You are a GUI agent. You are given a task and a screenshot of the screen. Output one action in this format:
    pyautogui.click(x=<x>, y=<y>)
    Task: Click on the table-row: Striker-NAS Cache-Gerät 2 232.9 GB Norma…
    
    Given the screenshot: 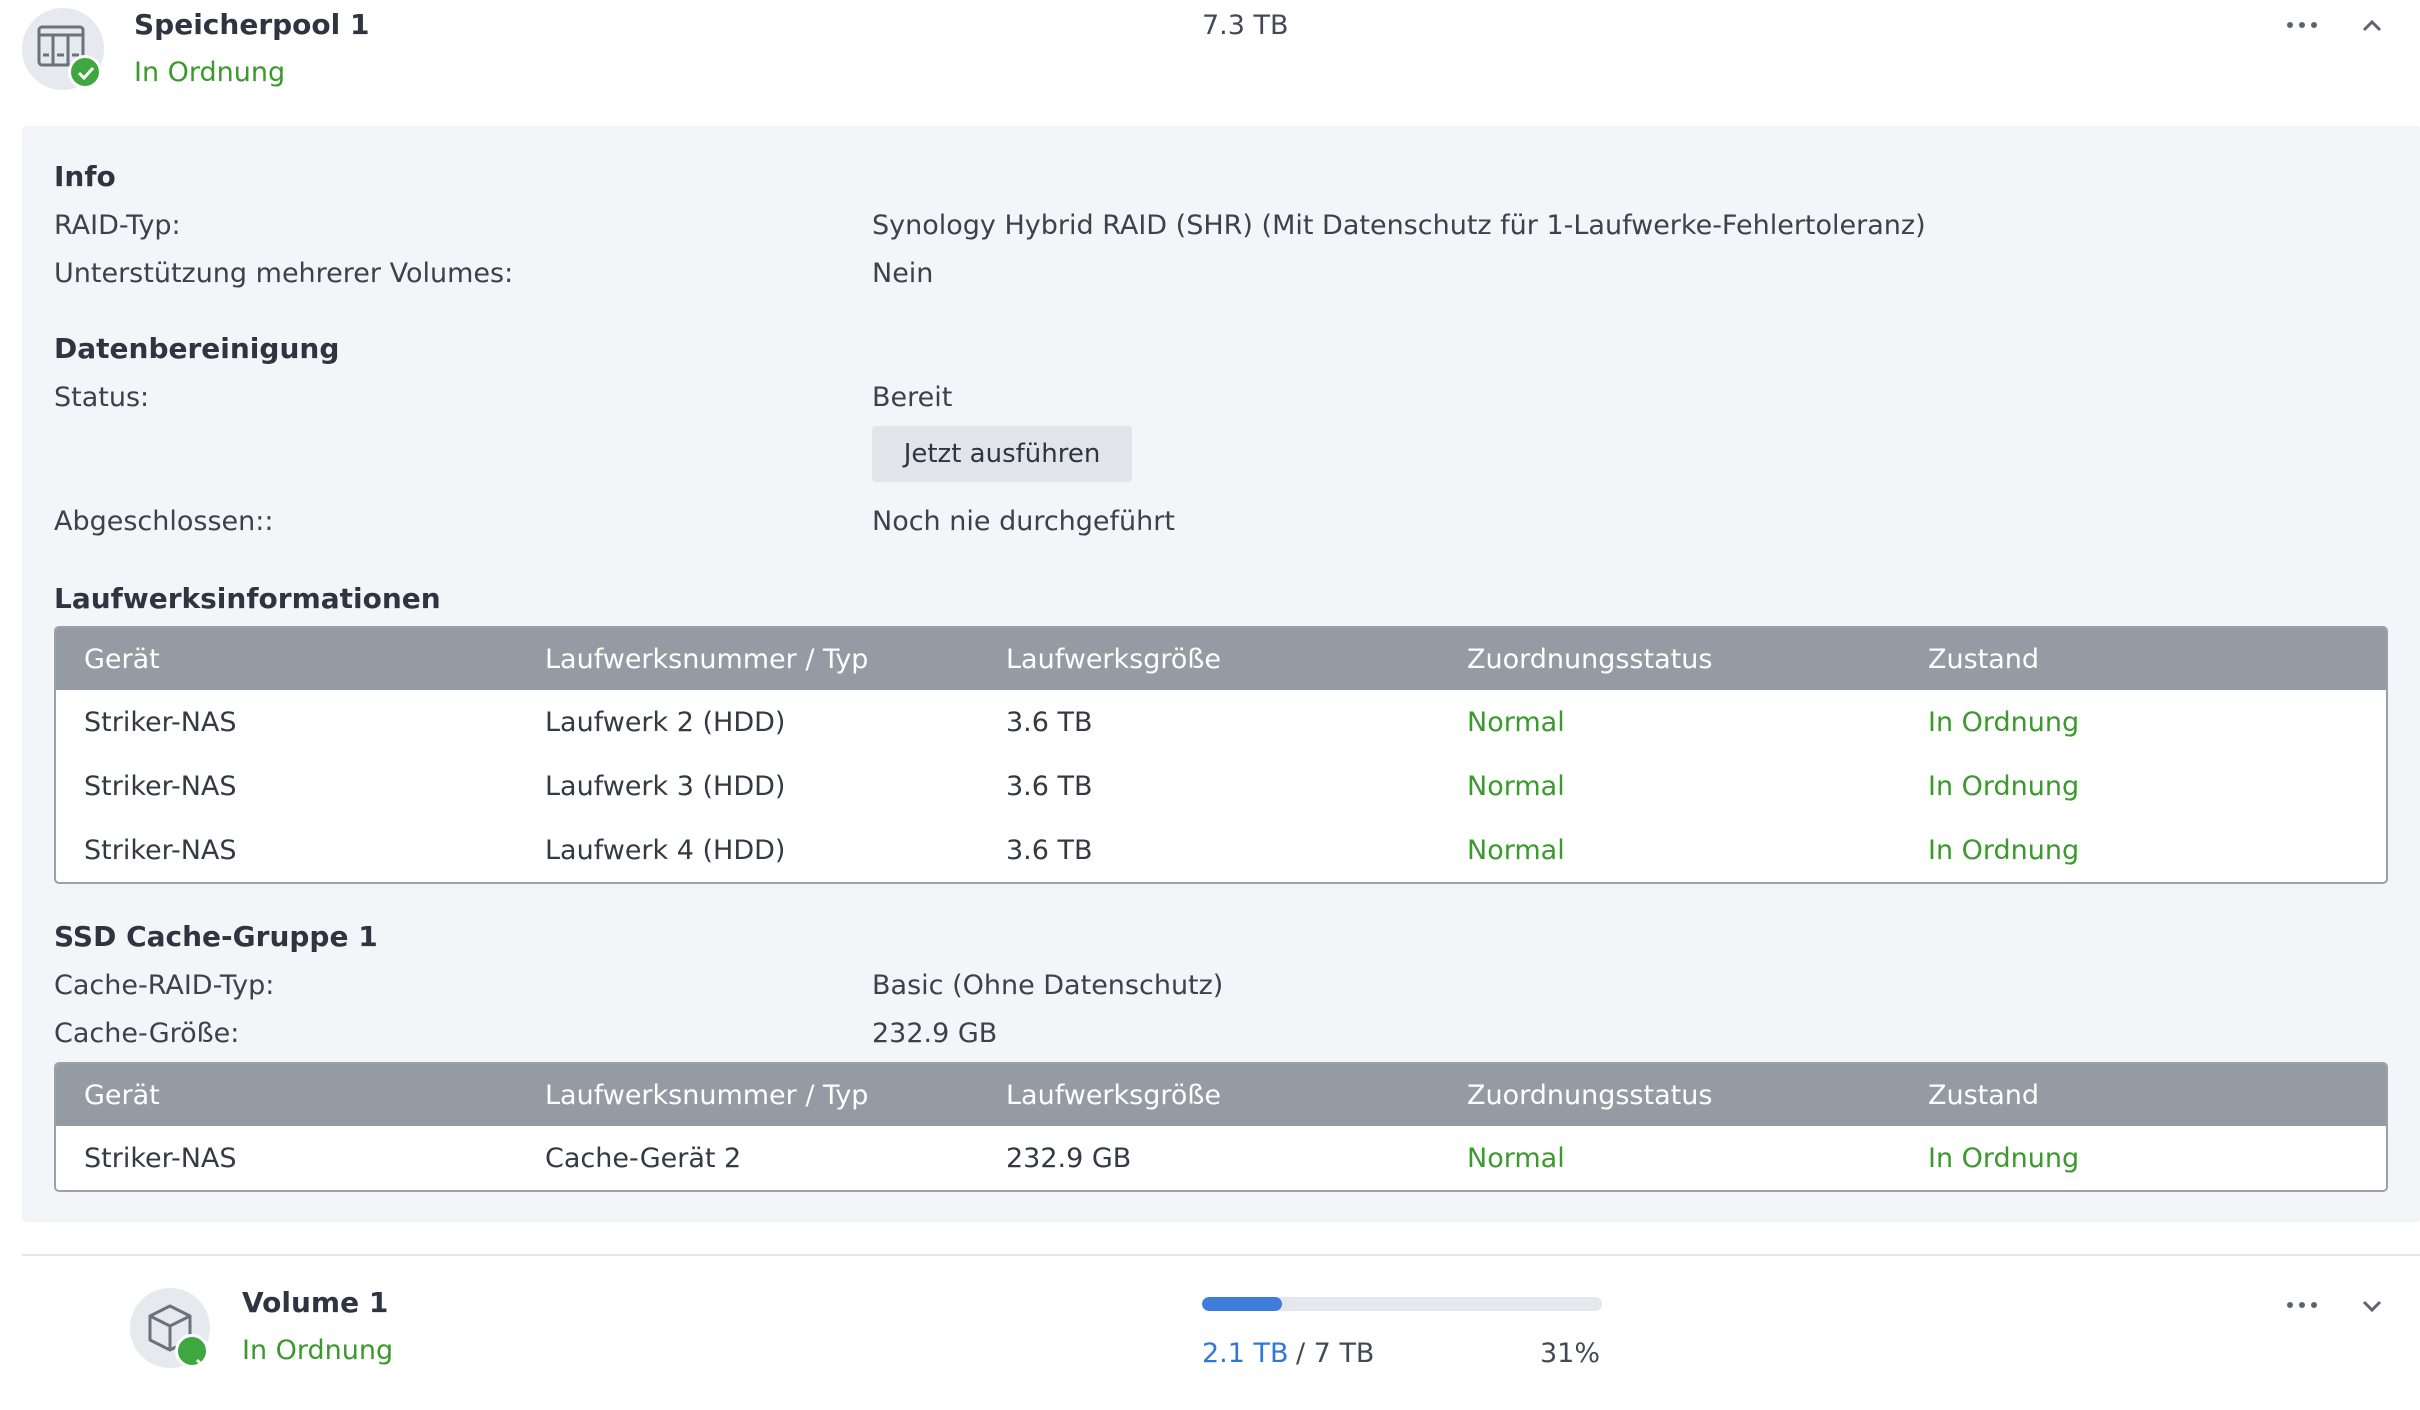 What is the action you would take?
    pyautogui.click(x=1221, y=1158)
    